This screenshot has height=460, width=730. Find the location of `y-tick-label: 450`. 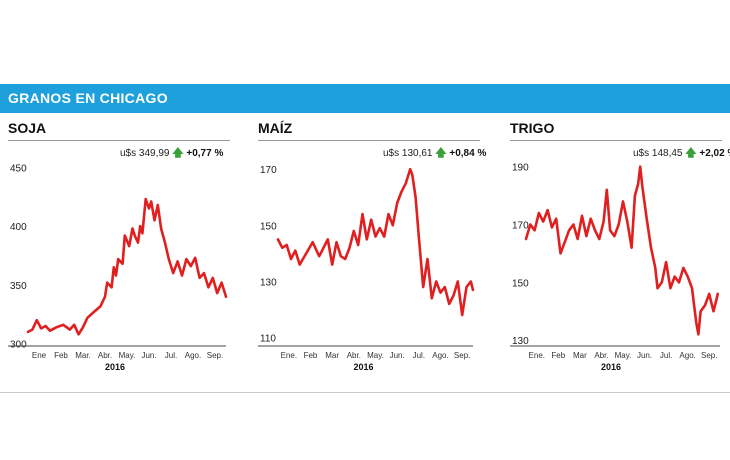

y-tick-label: 450 is located at coordinates (18, 168).